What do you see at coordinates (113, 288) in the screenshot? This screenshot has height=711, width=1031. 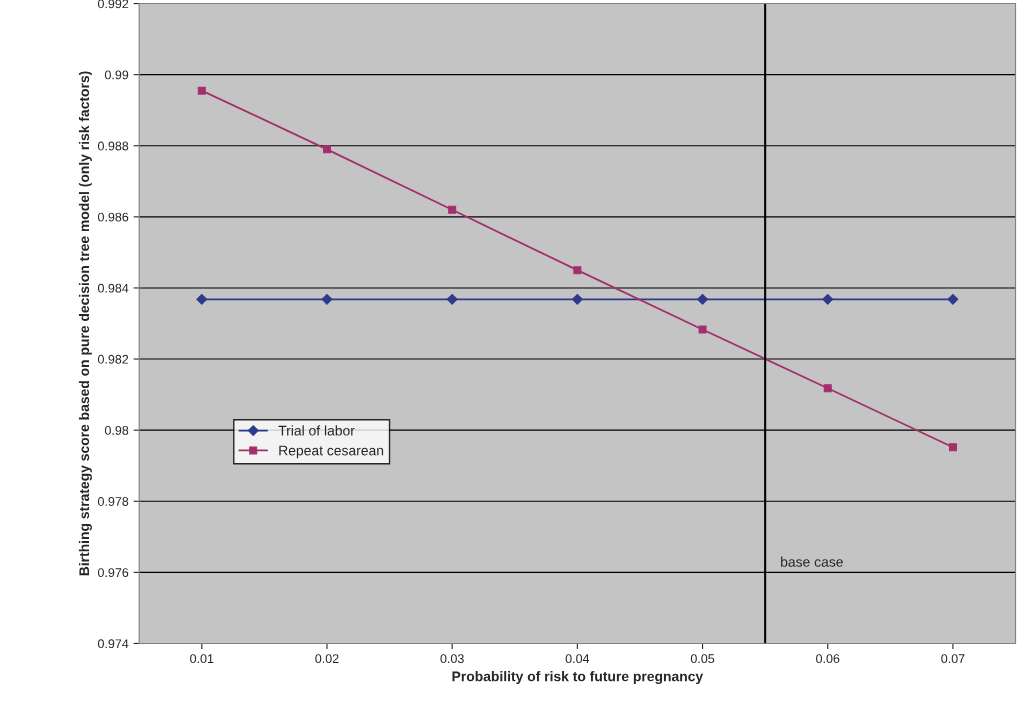 I see `y-tick-label: 0.984` at bounding box center [113, 288].